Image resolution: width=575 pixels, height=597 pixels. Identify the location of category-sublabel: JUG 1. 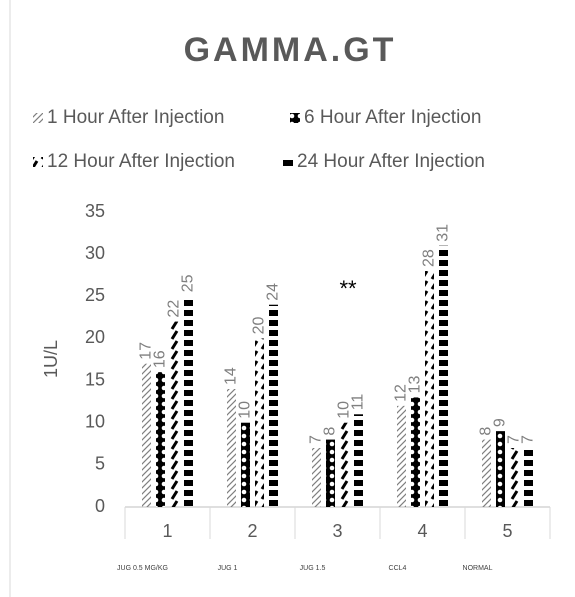
(228, 568).